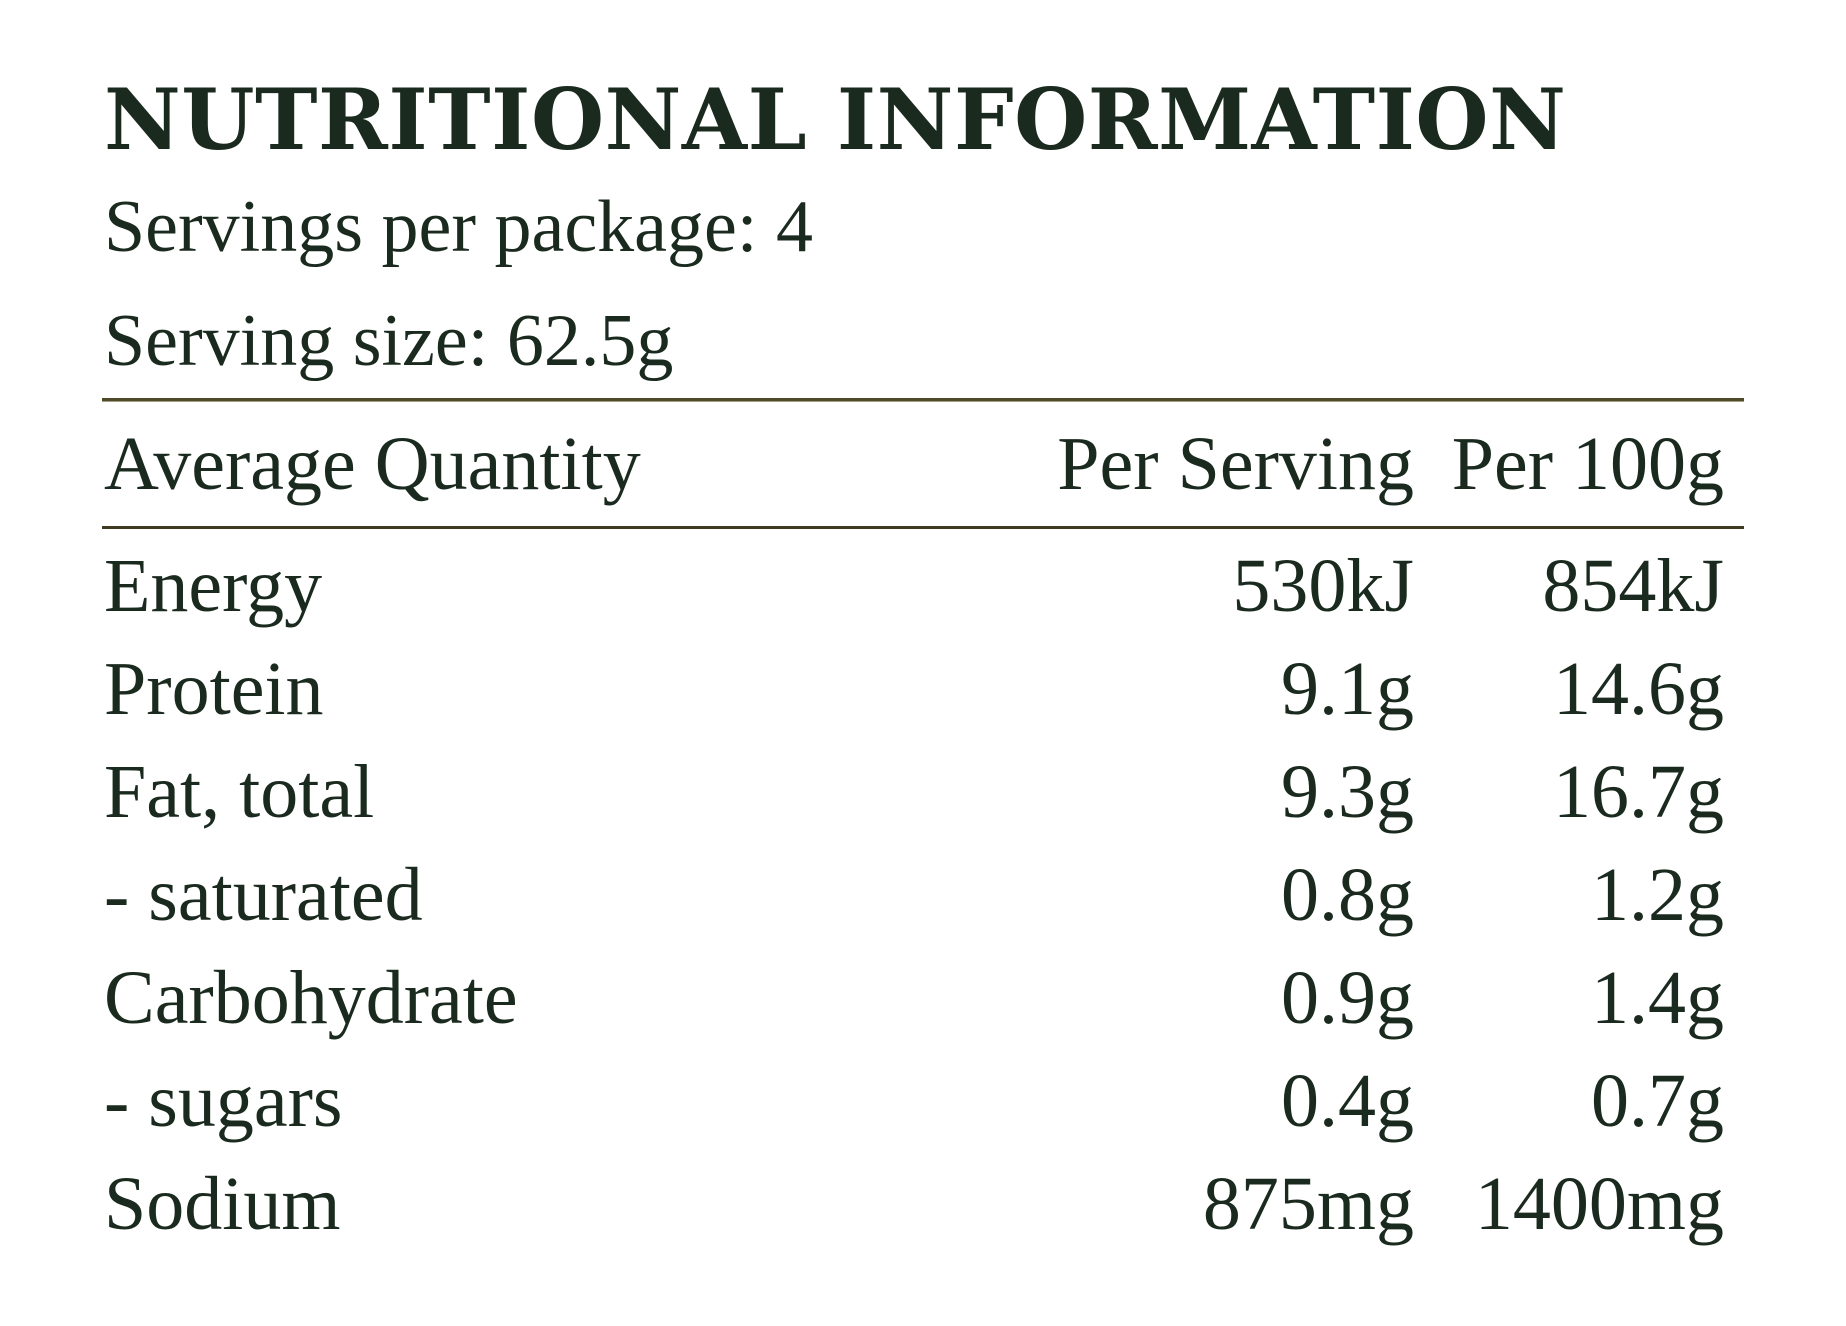  What do you see at coordinates (924, 341) in the screenshot?
I see `serving-size: Serving size: 62.5g` at bounding box center [924, 341].